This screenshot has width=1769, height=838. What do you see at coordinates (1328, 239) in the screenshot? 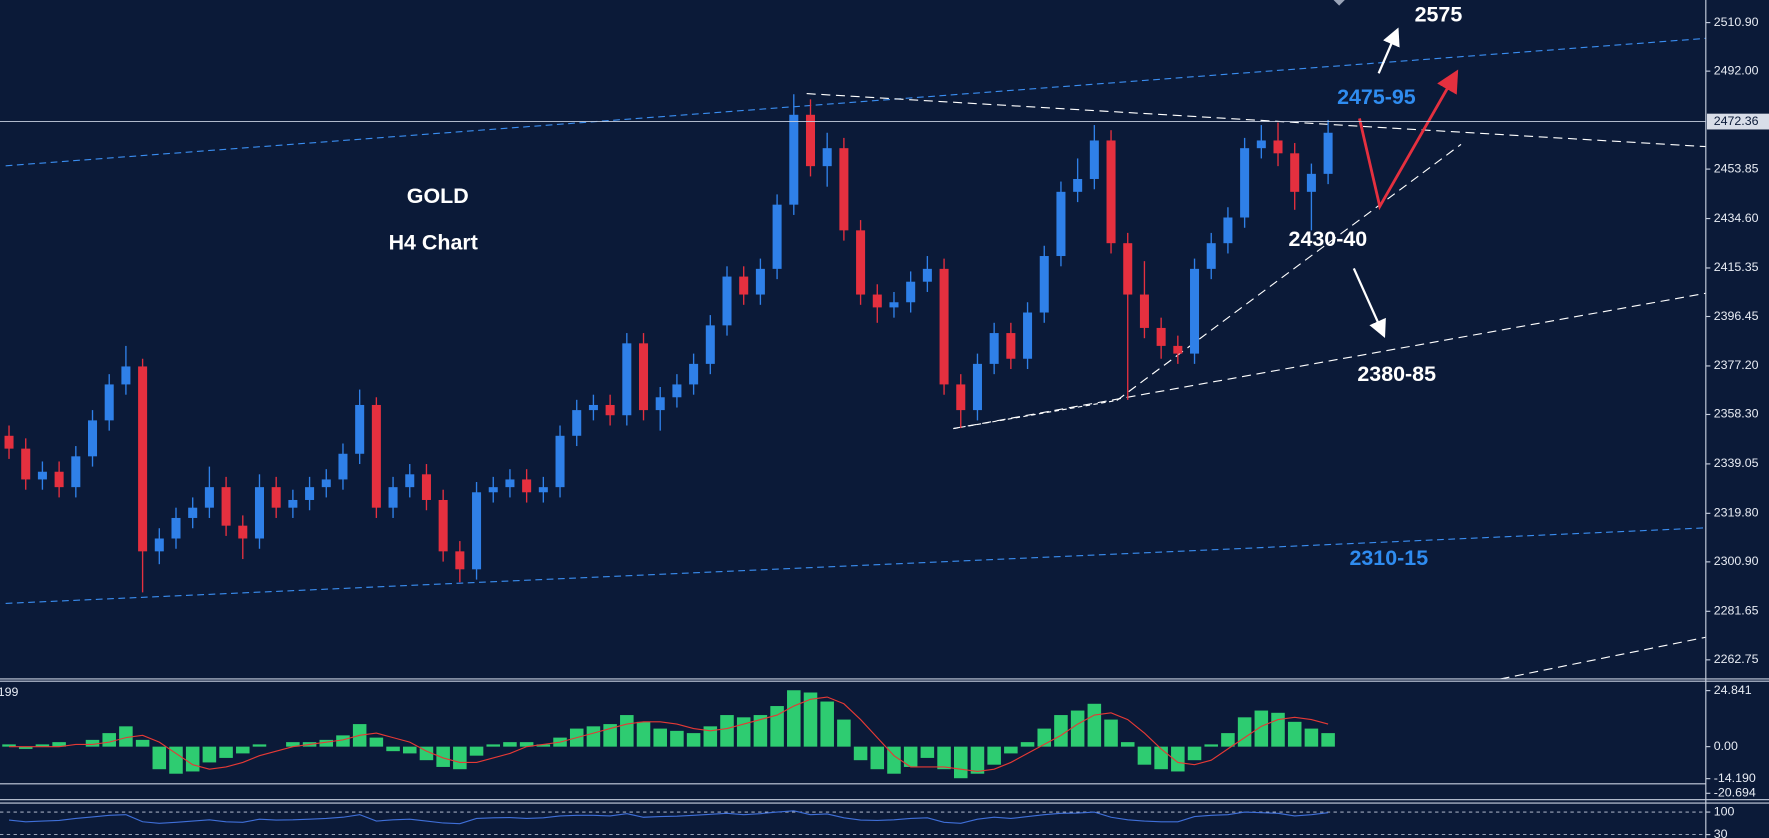
I see `annotation: 2430-40` at bounding box center [1328, 239].